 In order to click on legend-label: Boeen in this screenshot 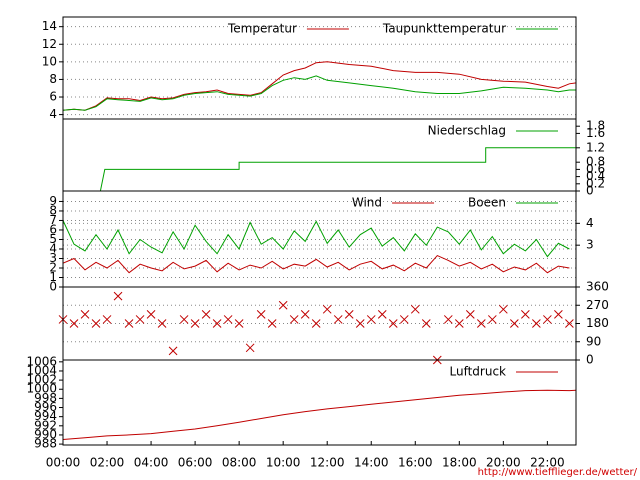, I will do `click(487, 203)`.